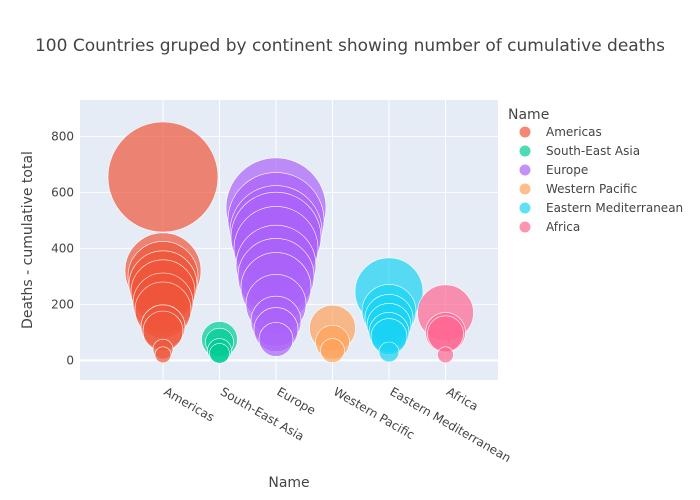 The height and width of the screenshot is (500, 700). I want to click on y-axis-title: Deaths - cumulative total, so click(28, 240).